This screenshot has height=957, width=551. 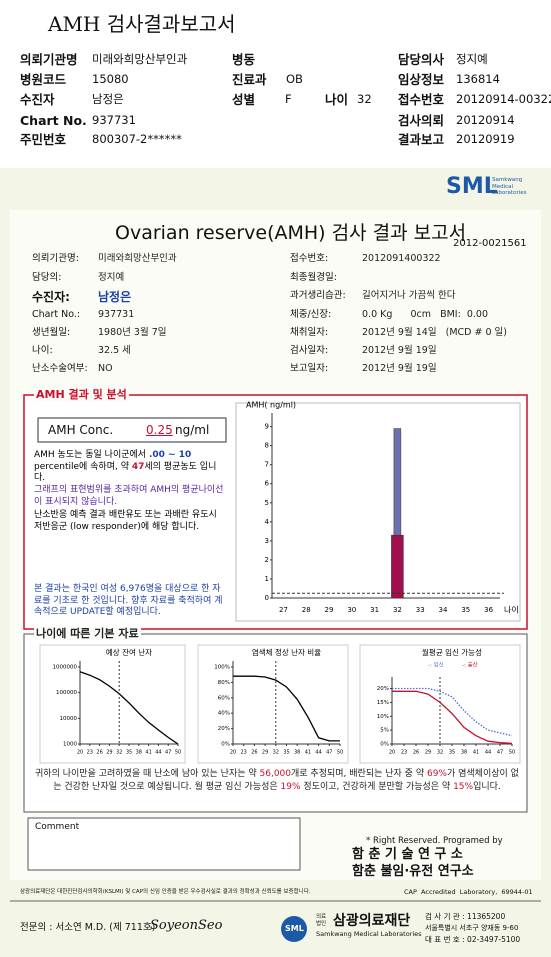 What do you see at coordinates (267, 446) in the screenshot?
I see `y-tick-label: 8` at bounding box center [267, 446].